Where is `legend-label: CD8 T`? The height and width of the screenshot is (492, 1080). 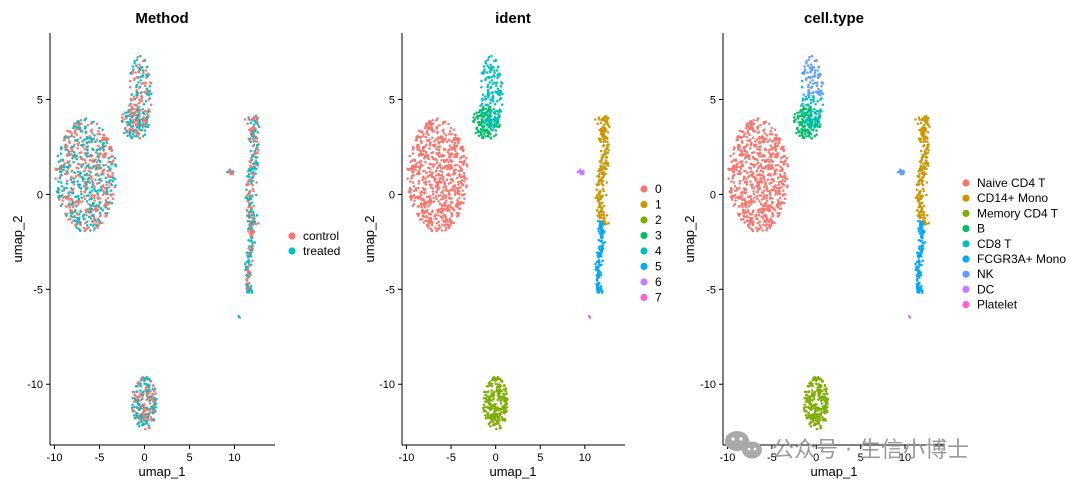 legend-label: CD8 T is located at coordinates (994, 244).